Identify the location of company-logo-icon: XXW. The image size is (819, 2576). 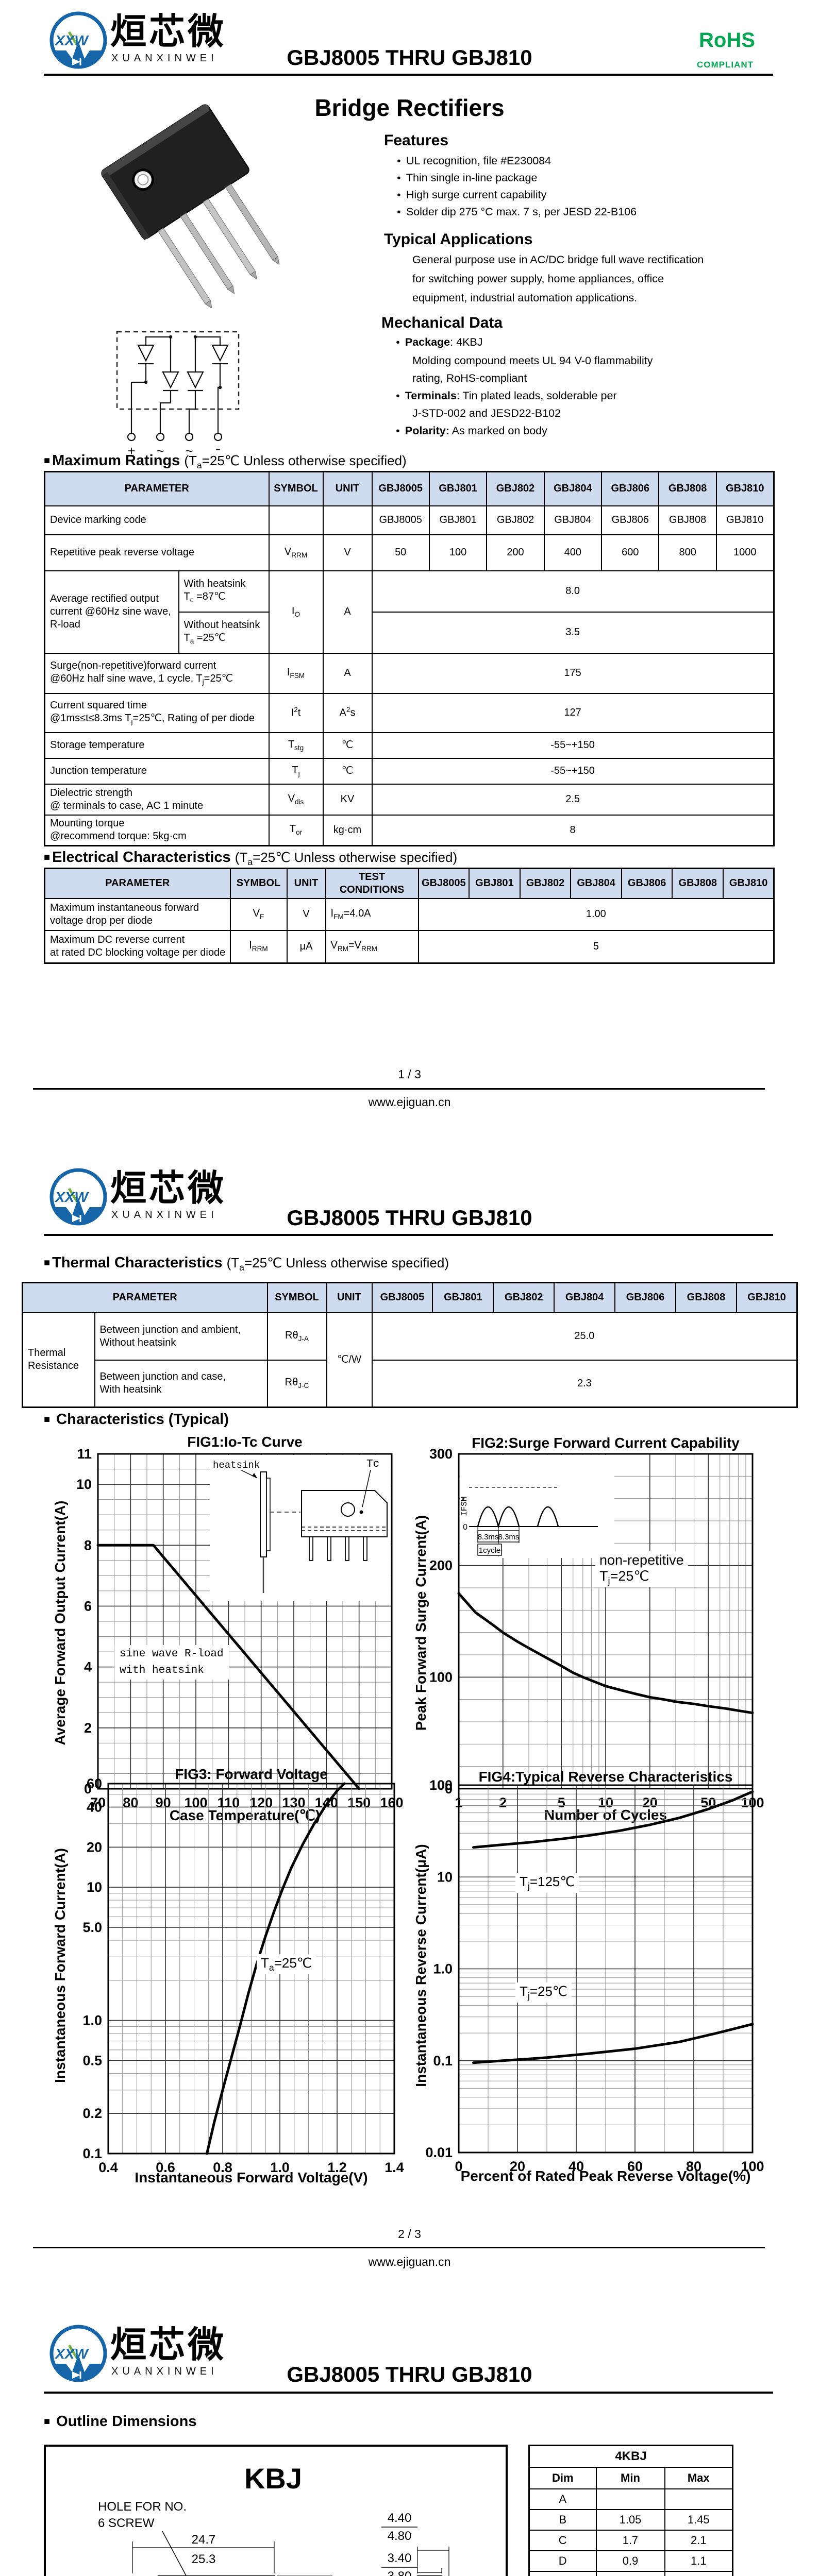
(78, 2353).